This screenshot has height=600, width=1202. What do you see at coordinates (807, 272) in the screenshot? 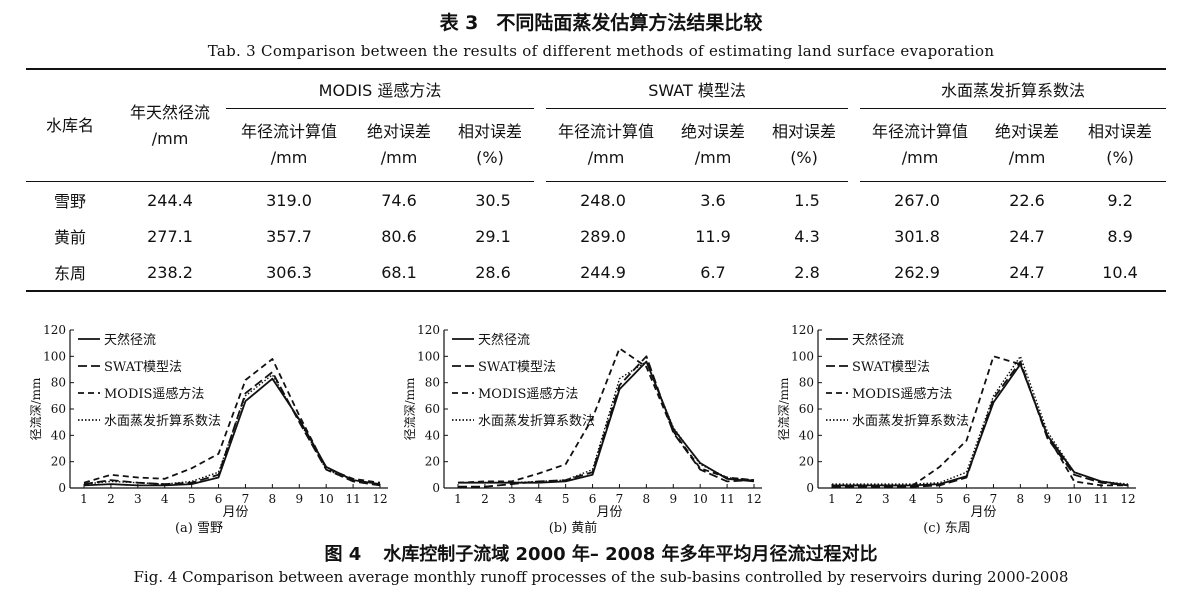
I see `value-cell: 2.8` at bounding box center [807, 272].